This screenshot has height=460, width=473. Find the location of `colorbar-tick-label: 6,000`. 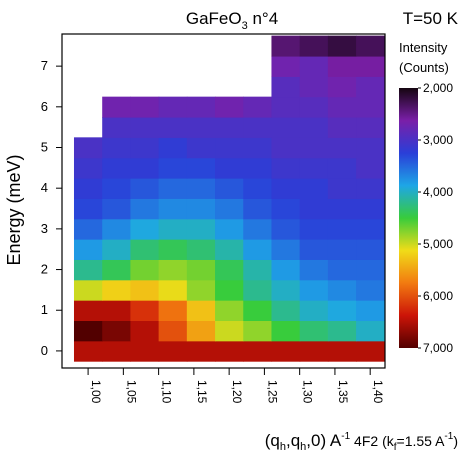

colorbar-tick-label: 6,000 is located at coordinates (438, 296).